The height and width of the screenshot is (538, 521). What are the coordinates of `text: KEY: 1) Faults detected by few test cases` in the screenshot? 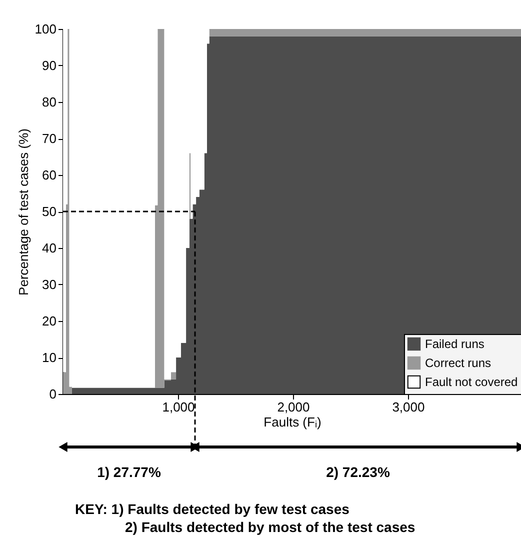 It's located at (212, 509).